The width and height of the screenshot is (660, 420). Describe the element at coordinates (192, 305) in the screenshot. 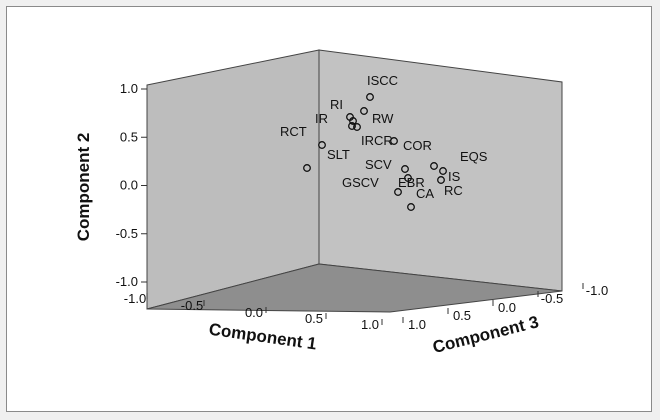

I see `x-tick-label: -0.5` at that location.